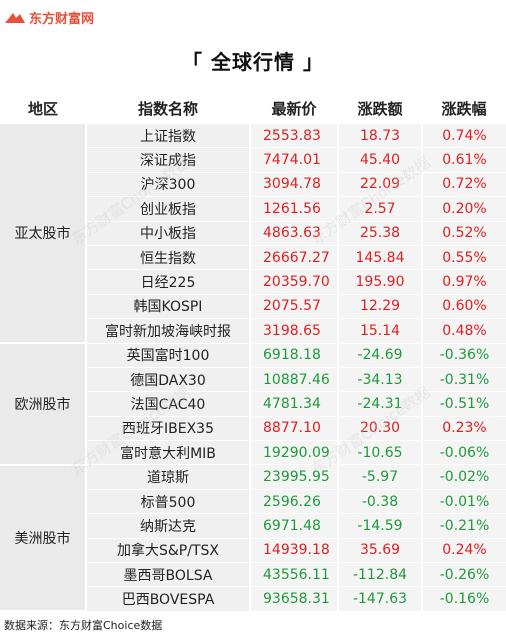 The height and width of the screenshot is (637, 506). I want to click on table-row: 创业板指 1261.56 2.57 0.20%, so click(253, 209).